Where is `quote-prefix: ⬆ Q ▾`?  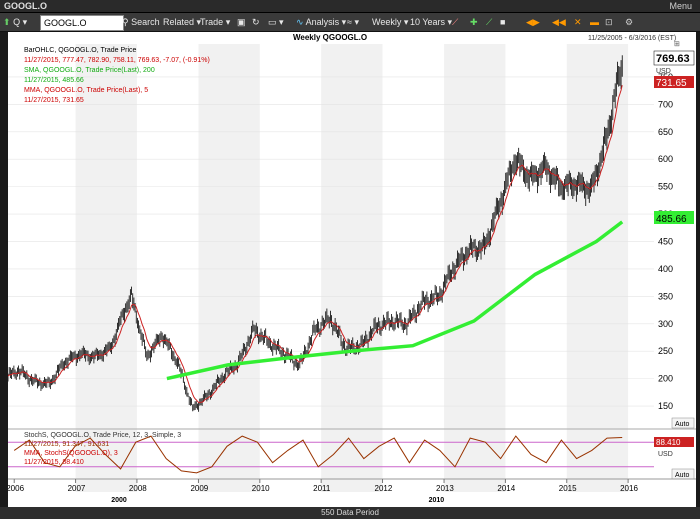 quote-prefix: ⬆ Q ▾ is located at coordinates (15, 22).